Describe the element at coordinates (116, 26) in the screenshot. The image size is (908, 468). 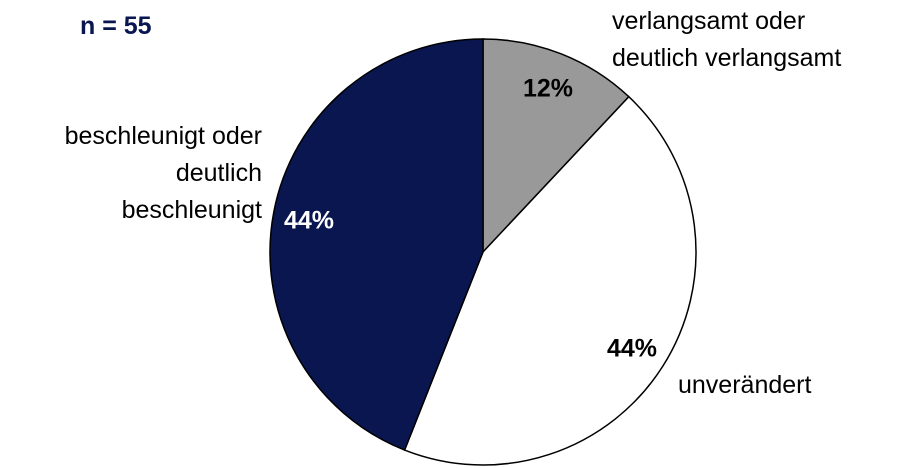
I see `chart-title: n = 55` at that location.